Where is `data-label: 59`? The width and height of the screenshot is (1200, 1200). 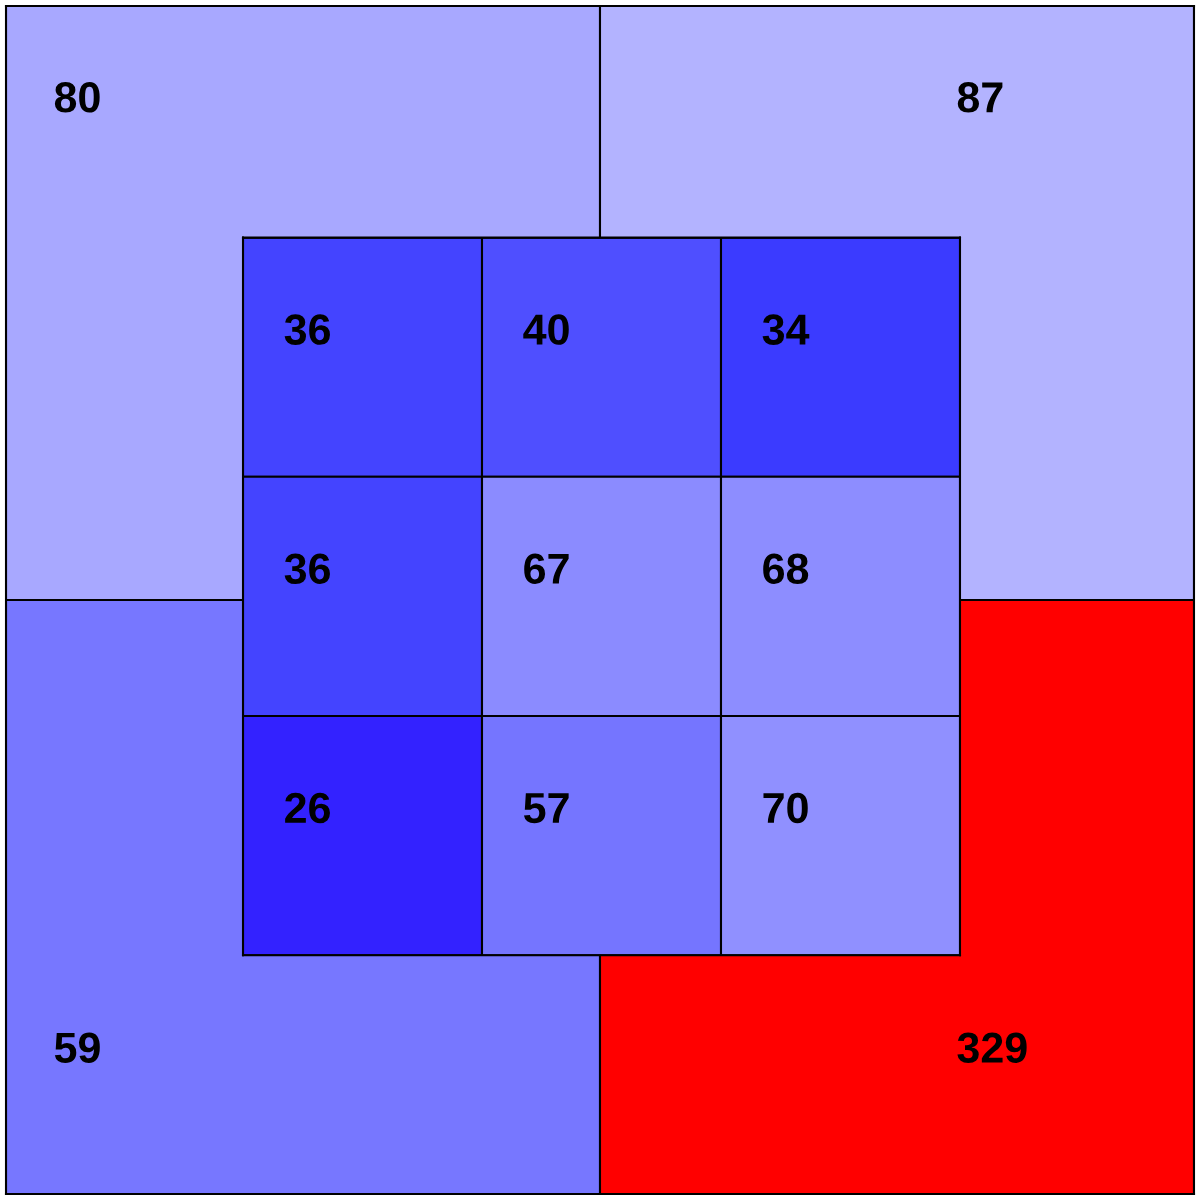 data-label: 59 is located at coordinates (77, 1047).